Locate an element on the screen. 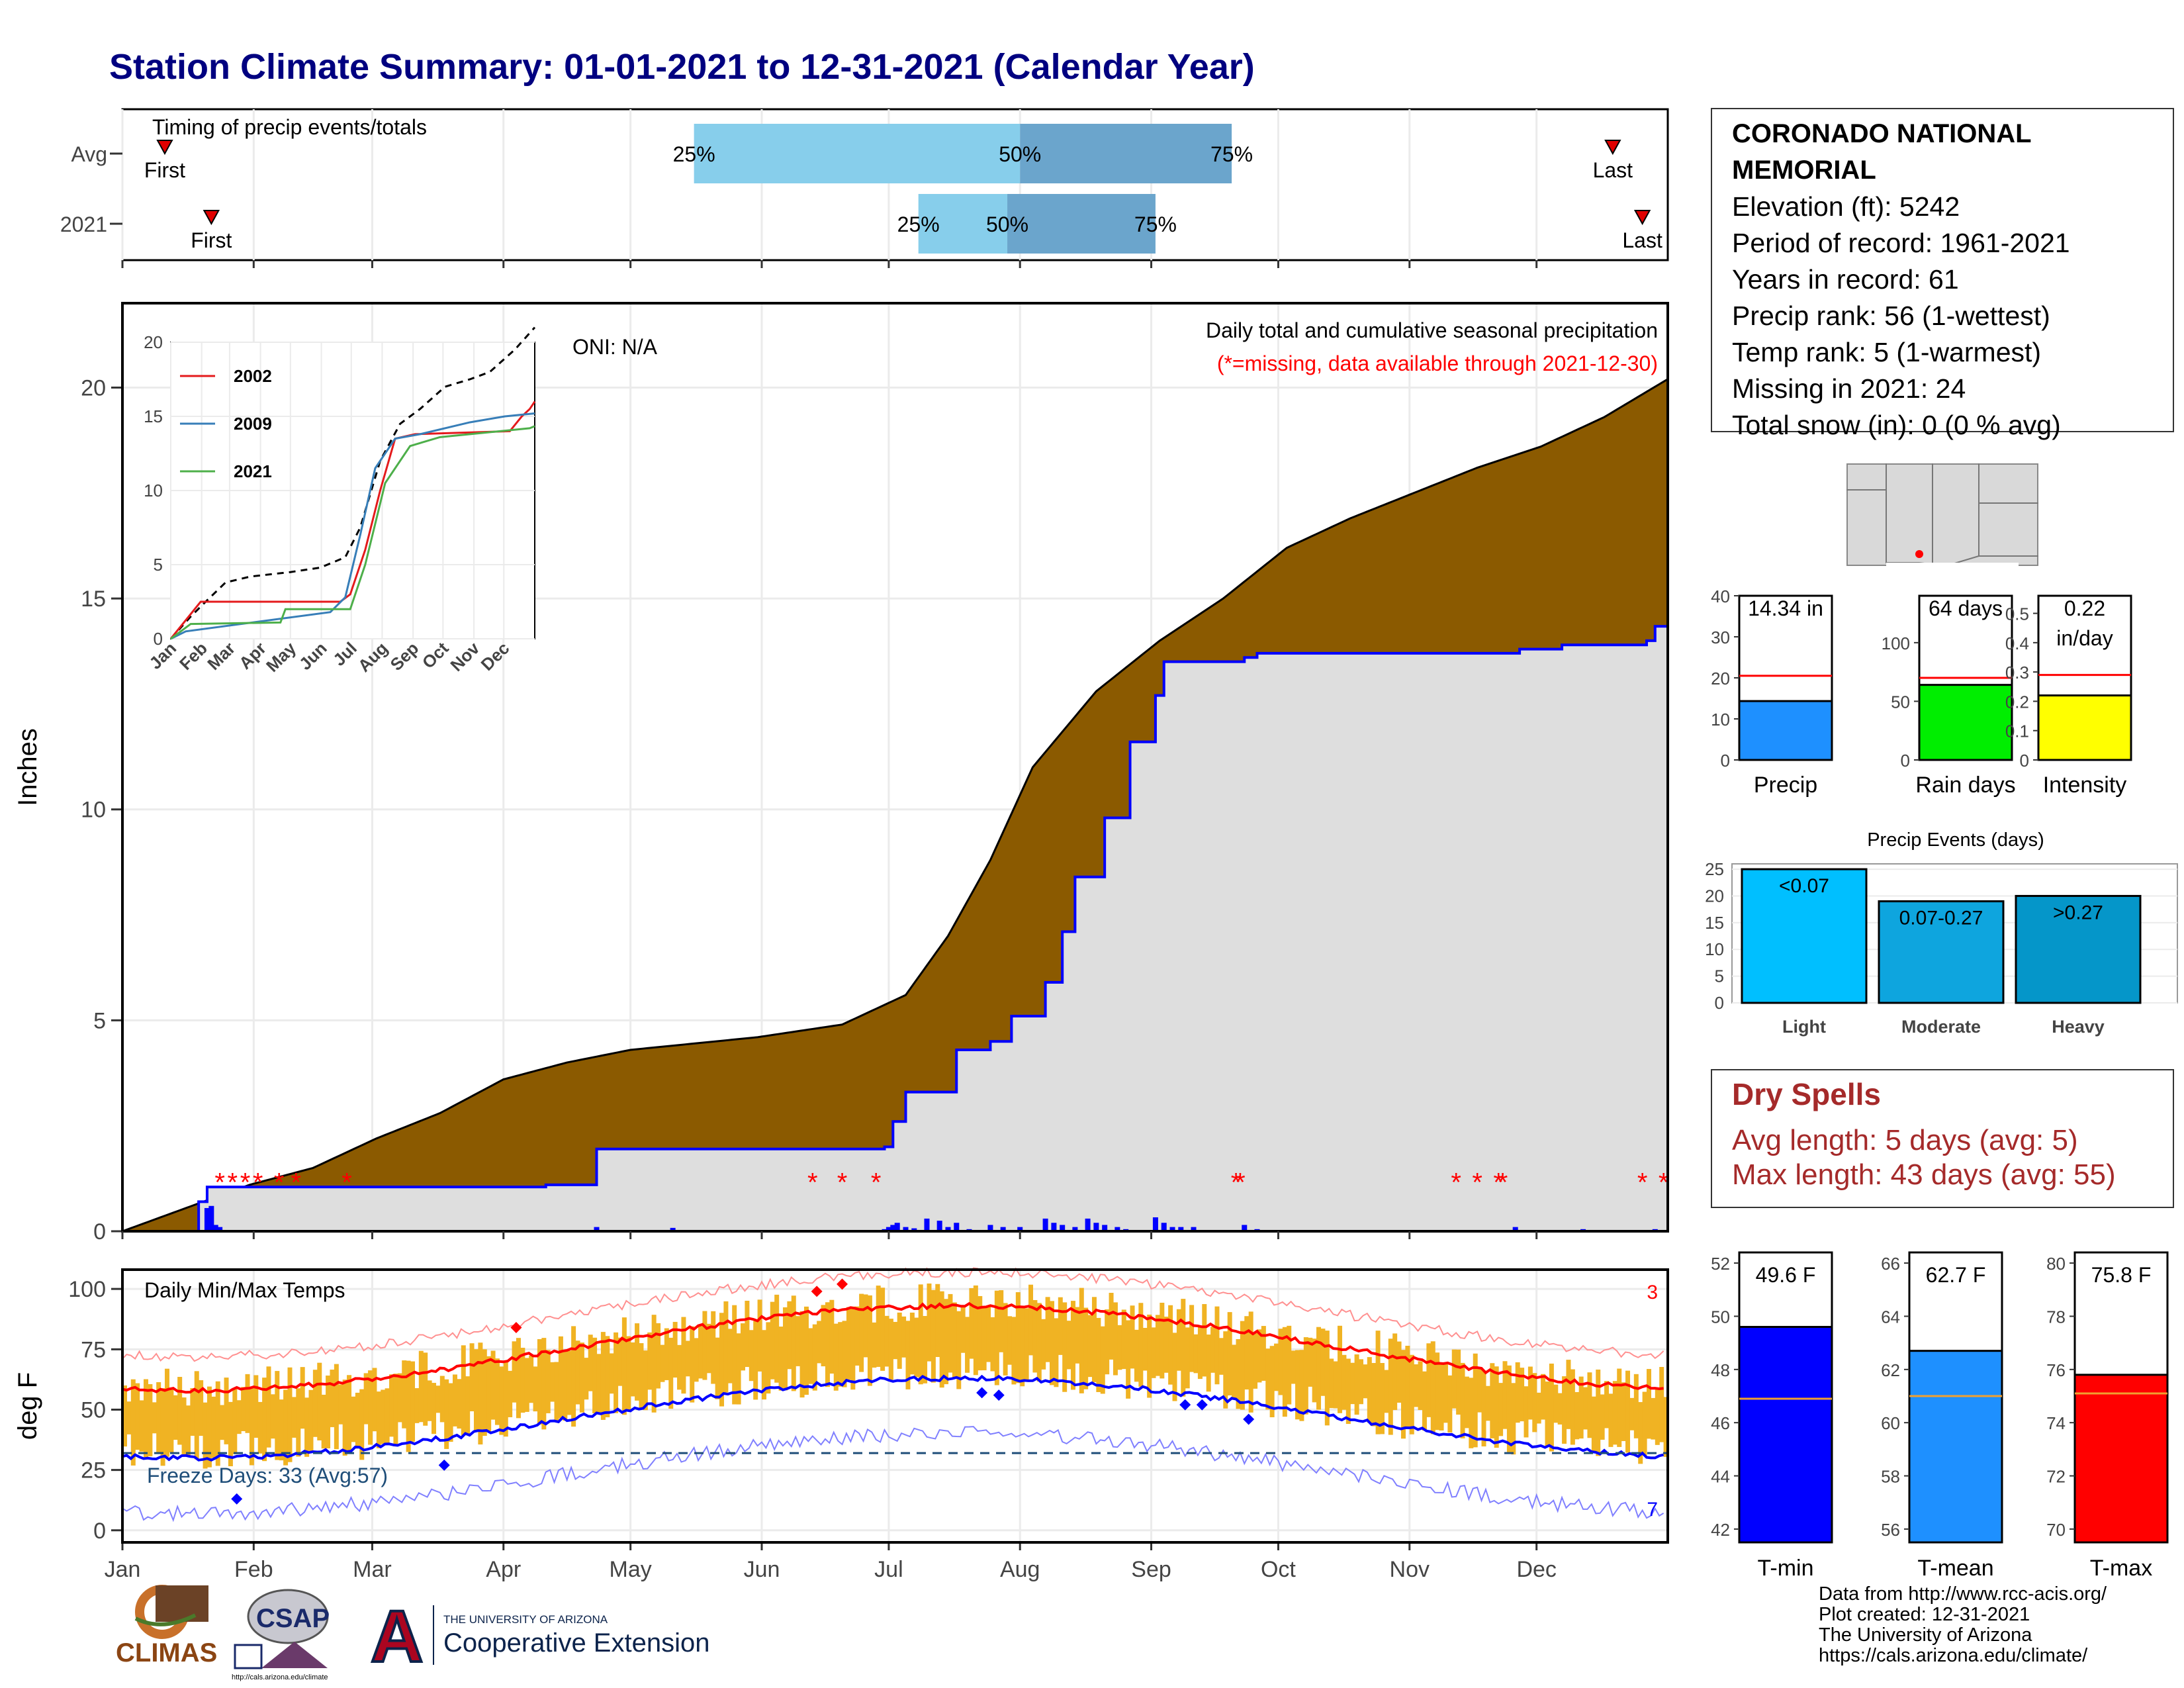 The image size is (2184, 1688). record-min-line is located at coordinates (893, 1474).